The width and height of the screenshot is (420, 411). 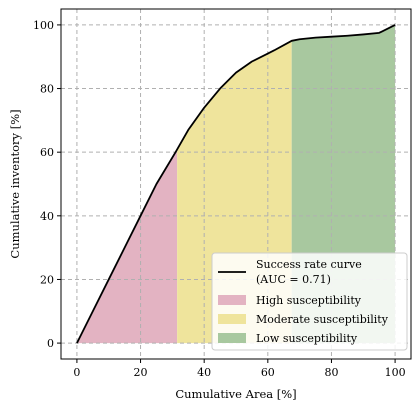 What do you see at coordinates (15, 183) in the screenshot?
I see `y-axis-label: Cumulative inventory [%]` at bounding box center [15, 183].